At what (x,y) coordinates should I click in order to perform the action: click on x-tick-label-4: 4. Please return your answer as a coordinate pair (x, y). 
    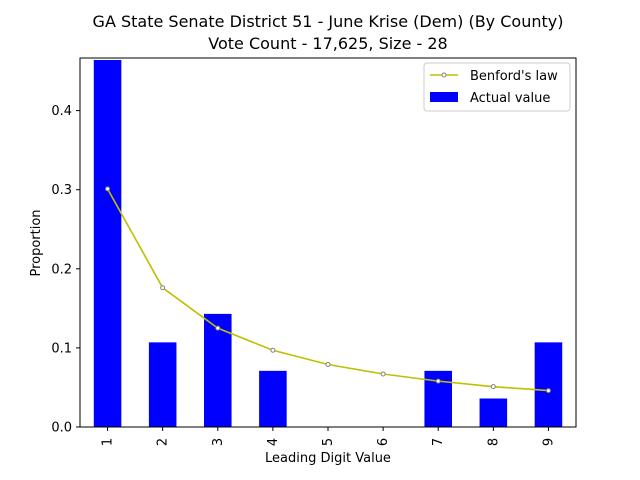
    Looking at the image, I should click on (273, 442).